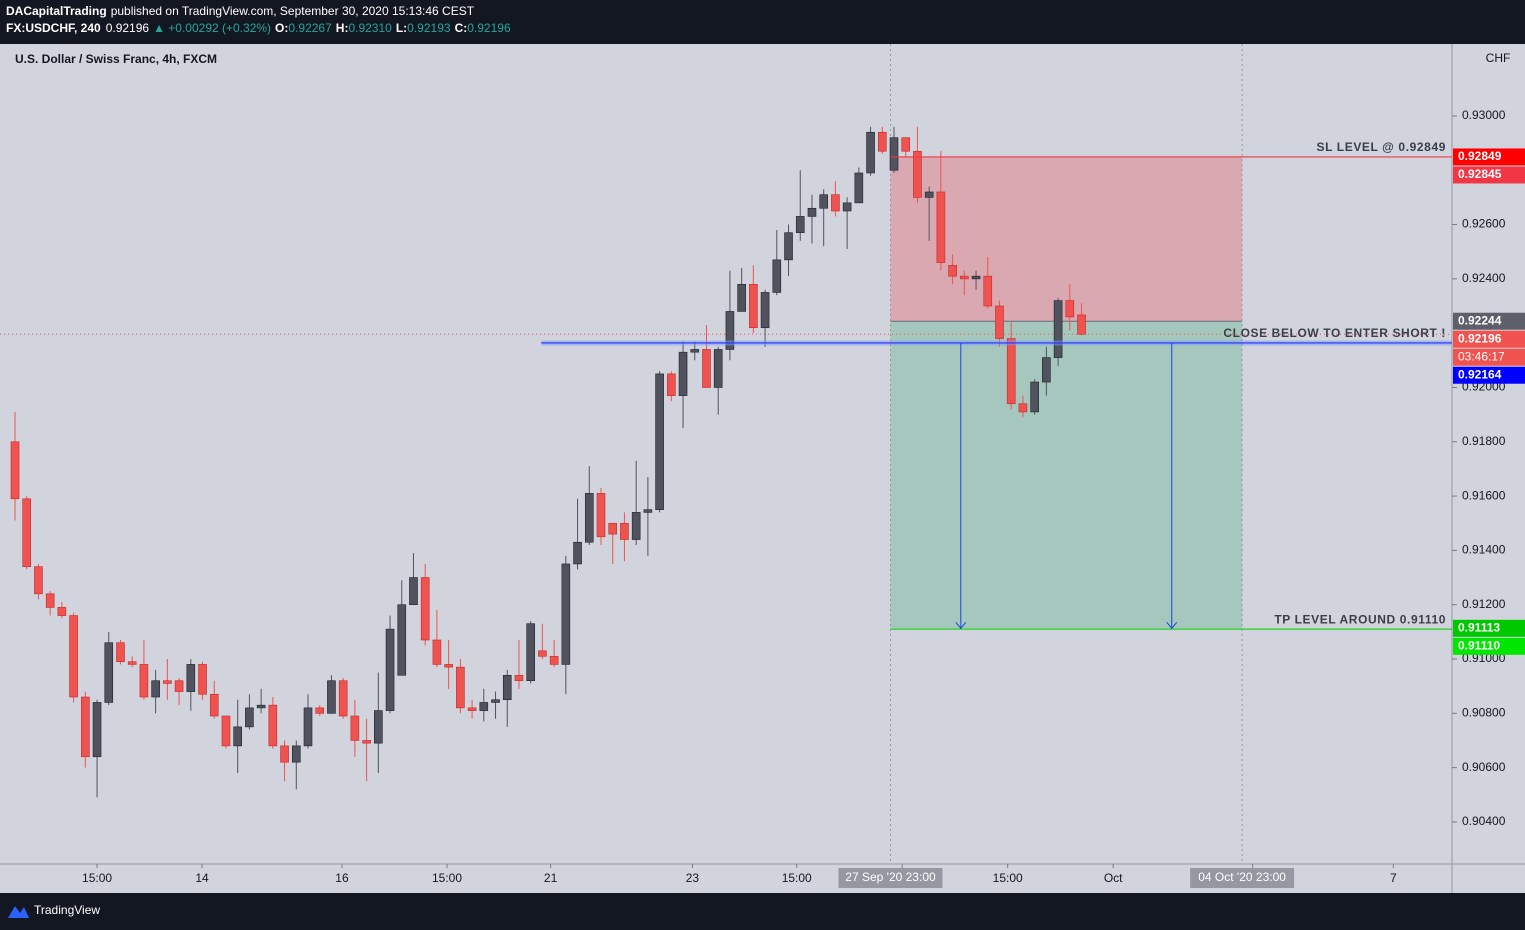 The image size is (1525, 930). I want to click on countdown-box, so click(1489, 357).